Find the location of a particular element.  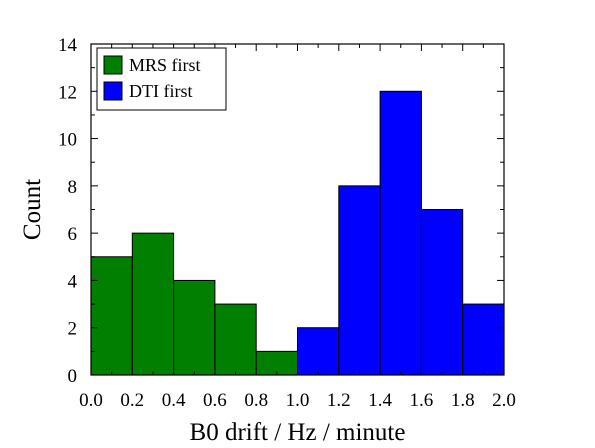

bar-series1-bin1 is located at coordinates (359, 280).